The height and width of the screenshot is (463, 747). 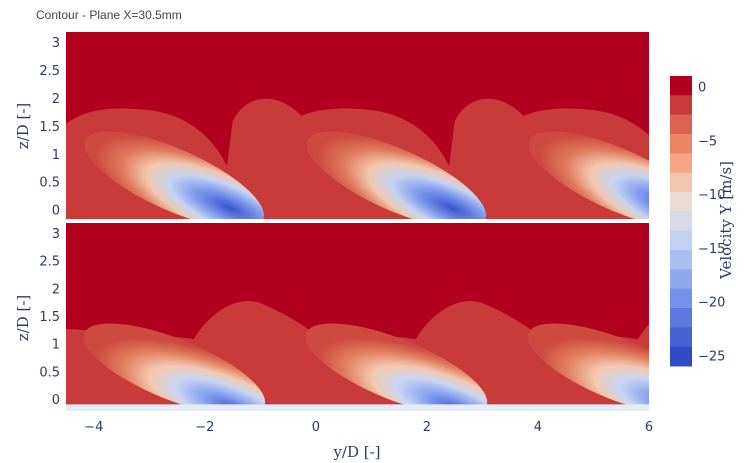 What do you see at coordinates (707, 141) in the screenshot?
I see `colorbar-tick-label: −5` at bounding box center [707, 141].